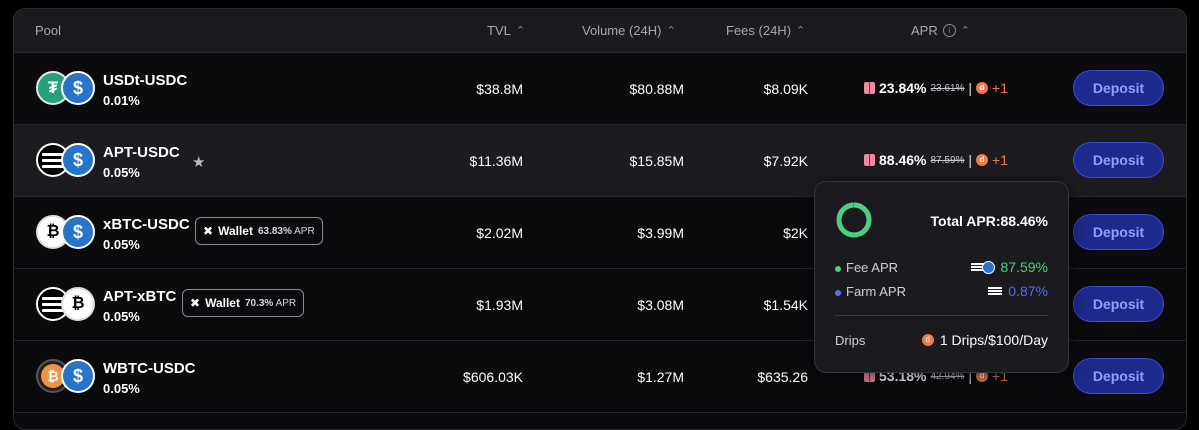 This screenshot has height=430, width=1199. I want to click on tvl-value: $38.8M, so click(499, 89).